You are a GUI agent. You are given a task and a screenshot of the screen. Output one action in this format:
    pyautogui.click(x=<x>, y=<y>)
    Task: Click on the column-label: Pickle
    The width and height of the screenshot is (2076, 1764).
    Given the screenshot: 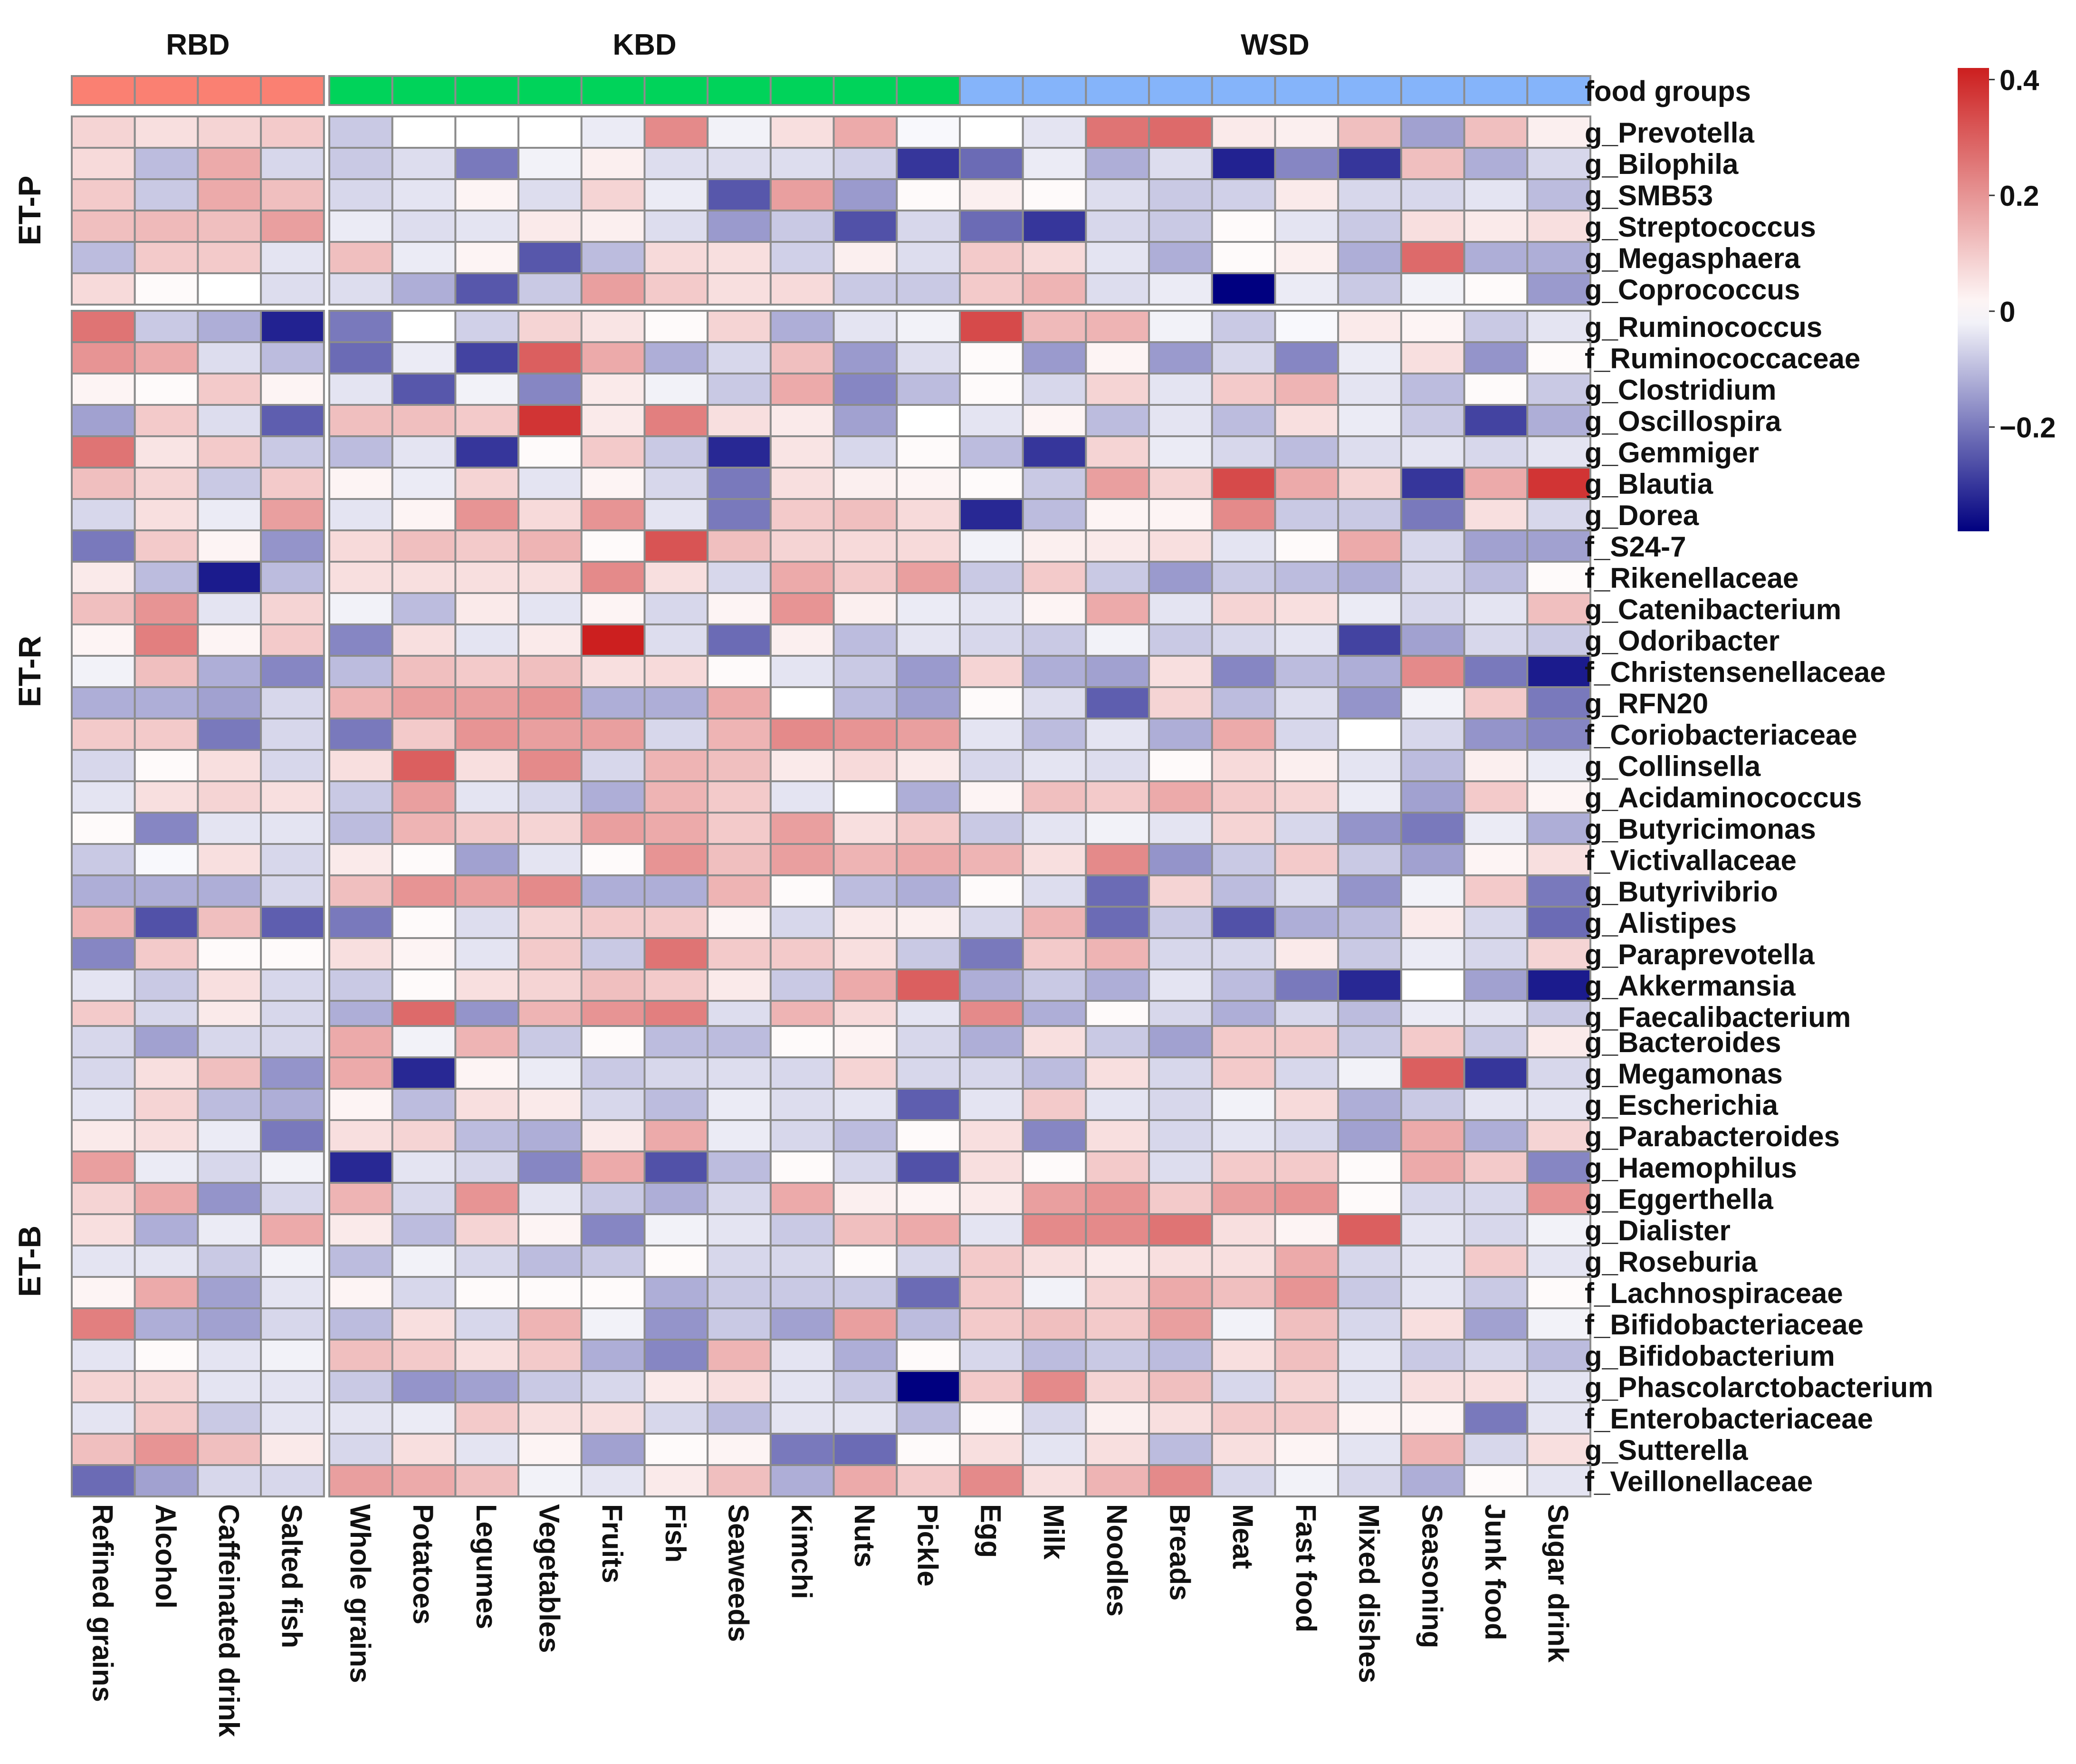 What is the action you would take?
    pyautogui.click(x=928, y=1545)
    